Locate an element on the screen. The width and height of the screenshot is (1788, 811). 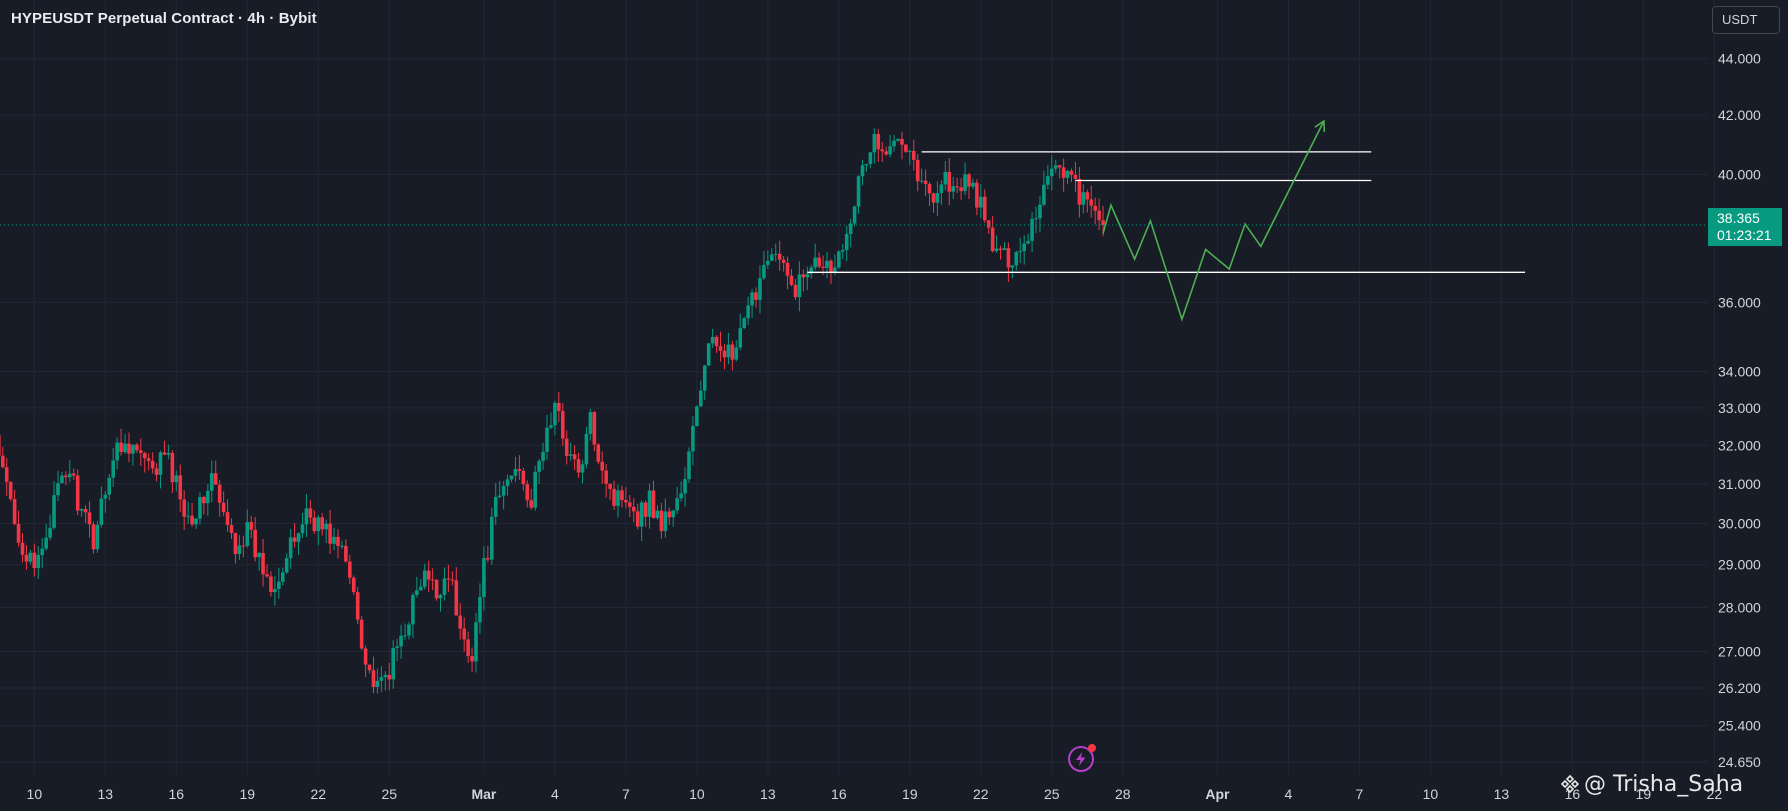
flash-icon is located at coordinates (1082, 758).